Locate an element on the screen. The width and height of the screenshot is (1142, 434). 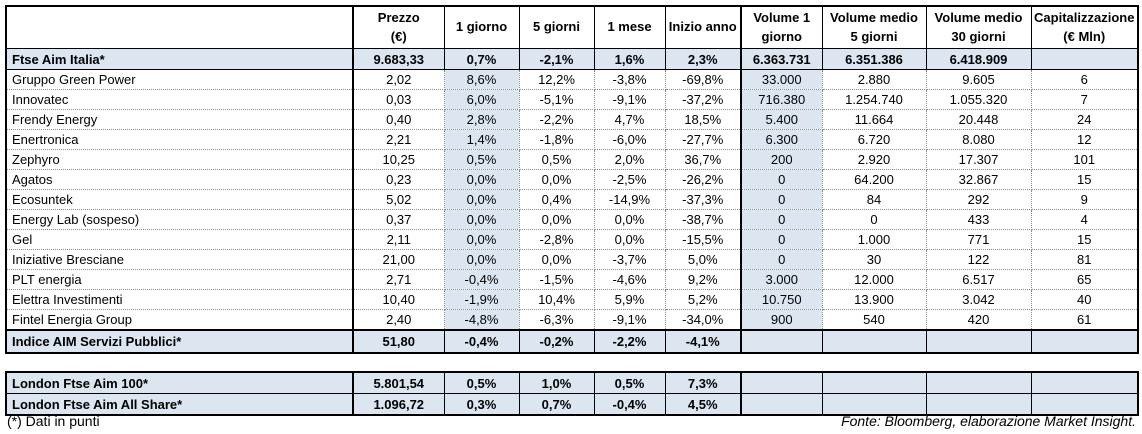
col-header-inizio-anno: Inizio anno is located at coordinates (703, 27).